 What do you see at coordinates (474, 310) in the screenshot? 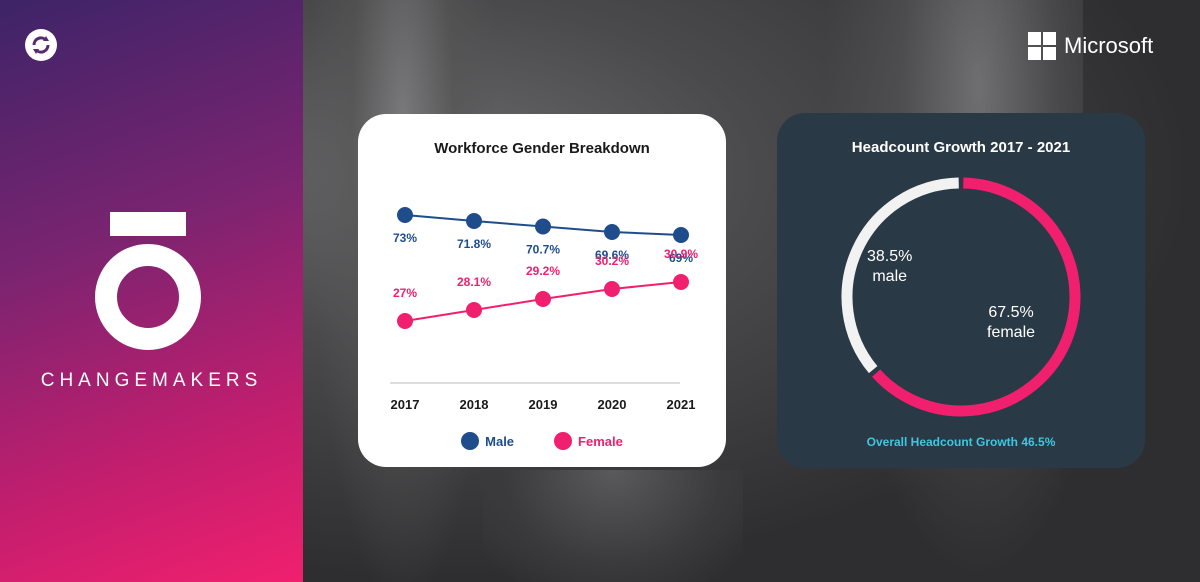
I see `point-female-2018` at bounding box center [474, 310].